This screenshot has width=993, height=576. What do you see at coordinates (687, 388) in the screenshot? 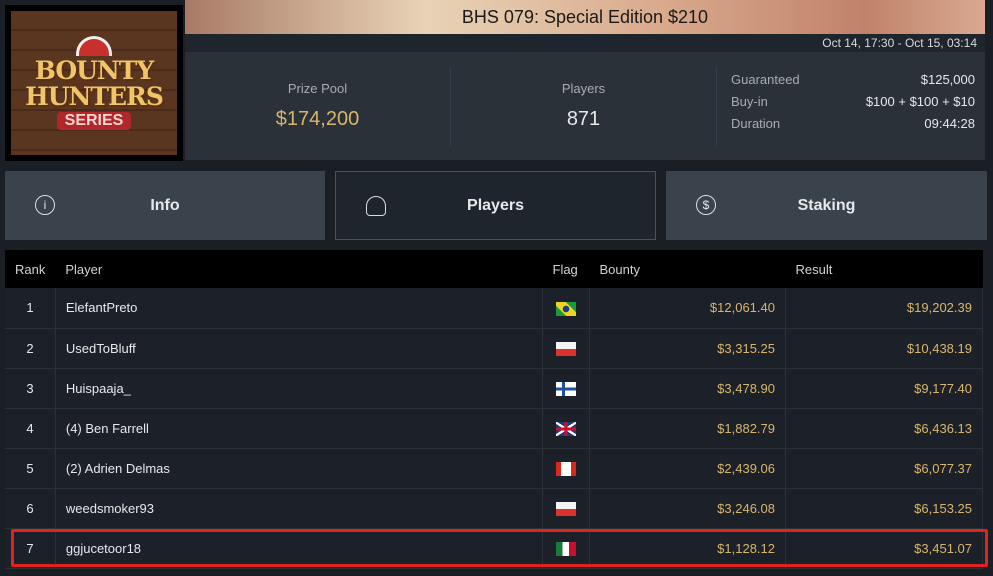
I see `bounty-cell: $3,478.90` at bounding box center [687, 388].